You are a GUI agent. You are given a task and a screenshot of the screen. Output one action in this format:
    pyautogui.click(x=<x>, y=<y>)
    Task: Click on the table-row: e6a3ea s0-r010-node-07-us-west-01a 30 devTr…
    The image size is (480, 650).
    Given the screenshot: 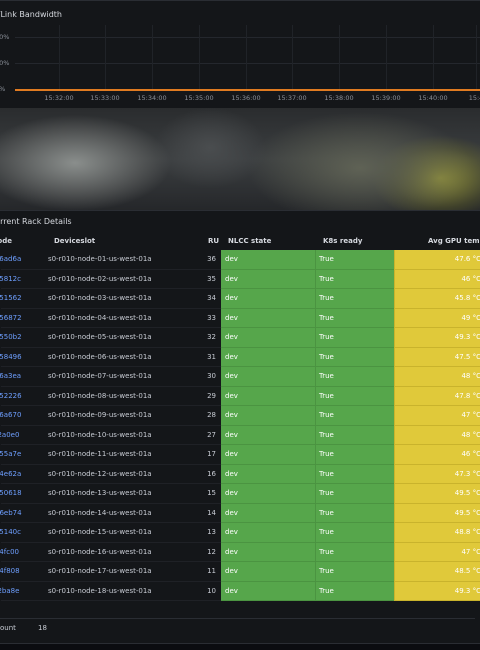 What is the action you would take?
    pyautogui.click(x=240, y=377)
    